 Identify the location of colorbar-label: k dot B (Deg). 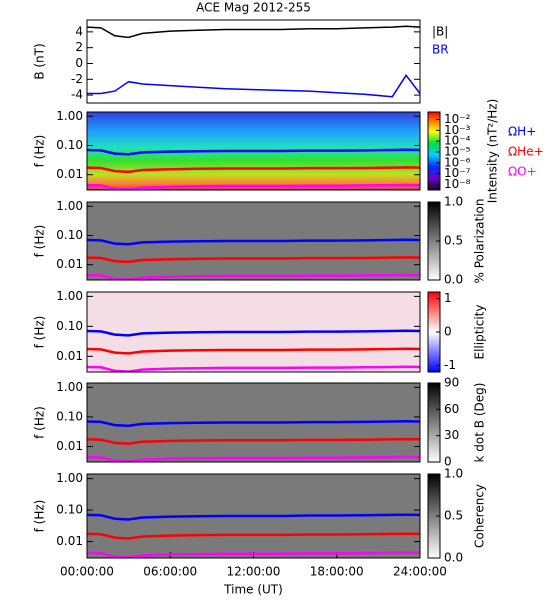
(480, 423).